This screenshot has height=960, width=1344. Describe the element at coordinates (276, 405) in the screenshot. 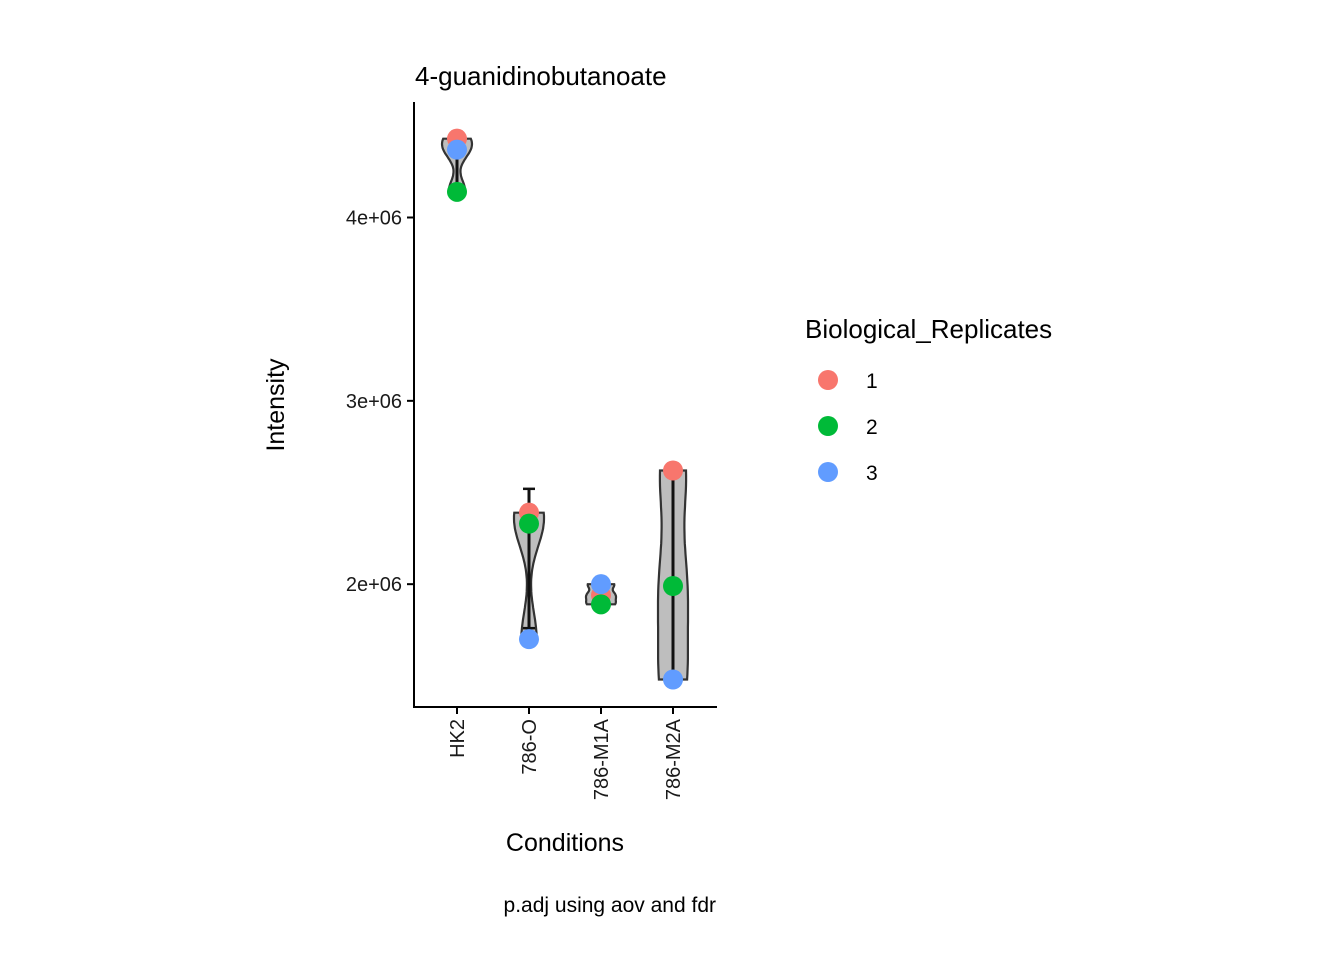

I see `y-axis-title: Intensity` at that location.